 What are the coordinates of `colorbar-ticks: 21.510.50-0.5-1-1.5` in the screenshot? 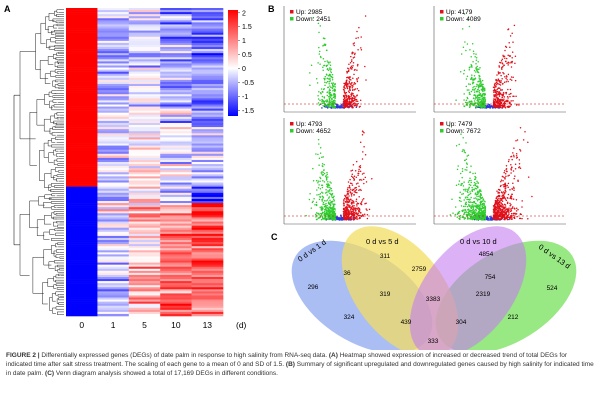 It's located at (246, 62).